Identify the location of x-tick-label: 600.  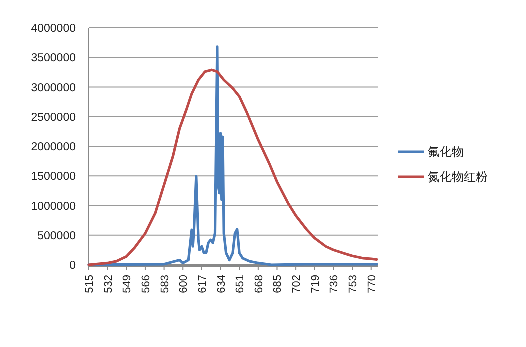
(184, 284).